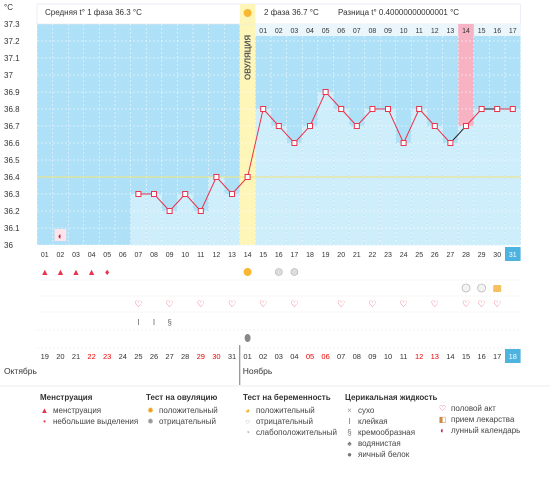 Image resolution: width=550 pixels, height=478 pixels. What do you see at coordinates (325, 356) in the screenshot?
I see `date-label: 06` at bounding box center [325, 356].